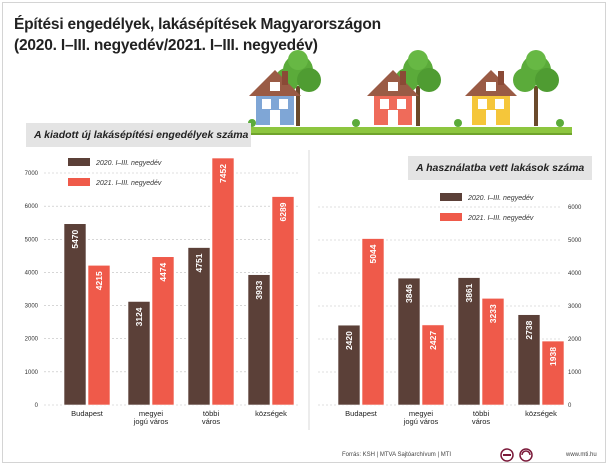  I want to click on source-credit: Forrás: KSH | MTVA Sajtóarchívum | MTI, so click(397, 455).